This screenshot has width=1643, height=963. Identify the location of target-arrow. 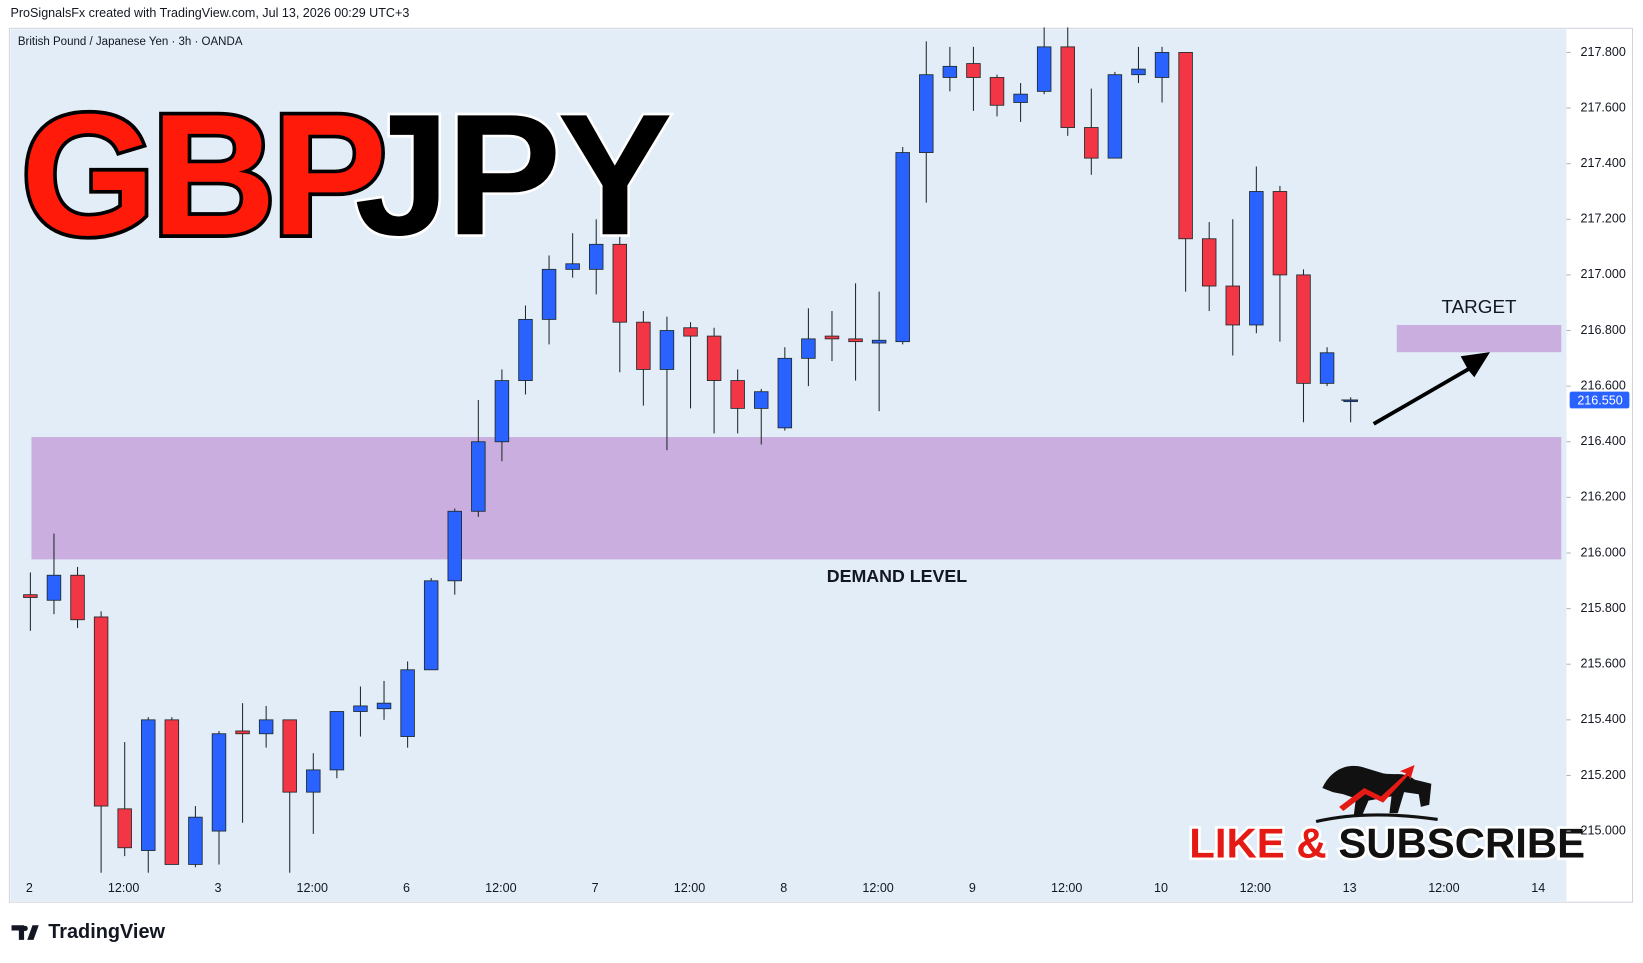
(1431, 389).